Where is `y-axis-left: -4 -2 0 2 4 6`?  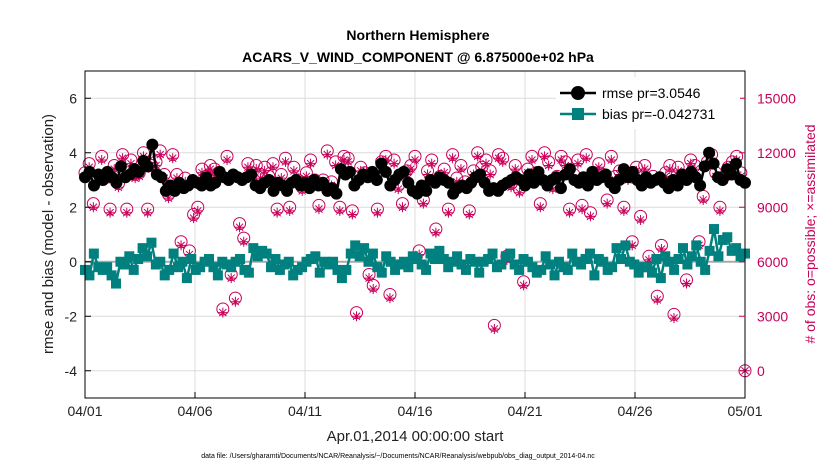 y-axis-left: -4 -2 0 2 4 6 is located at coordinates (78, 234).